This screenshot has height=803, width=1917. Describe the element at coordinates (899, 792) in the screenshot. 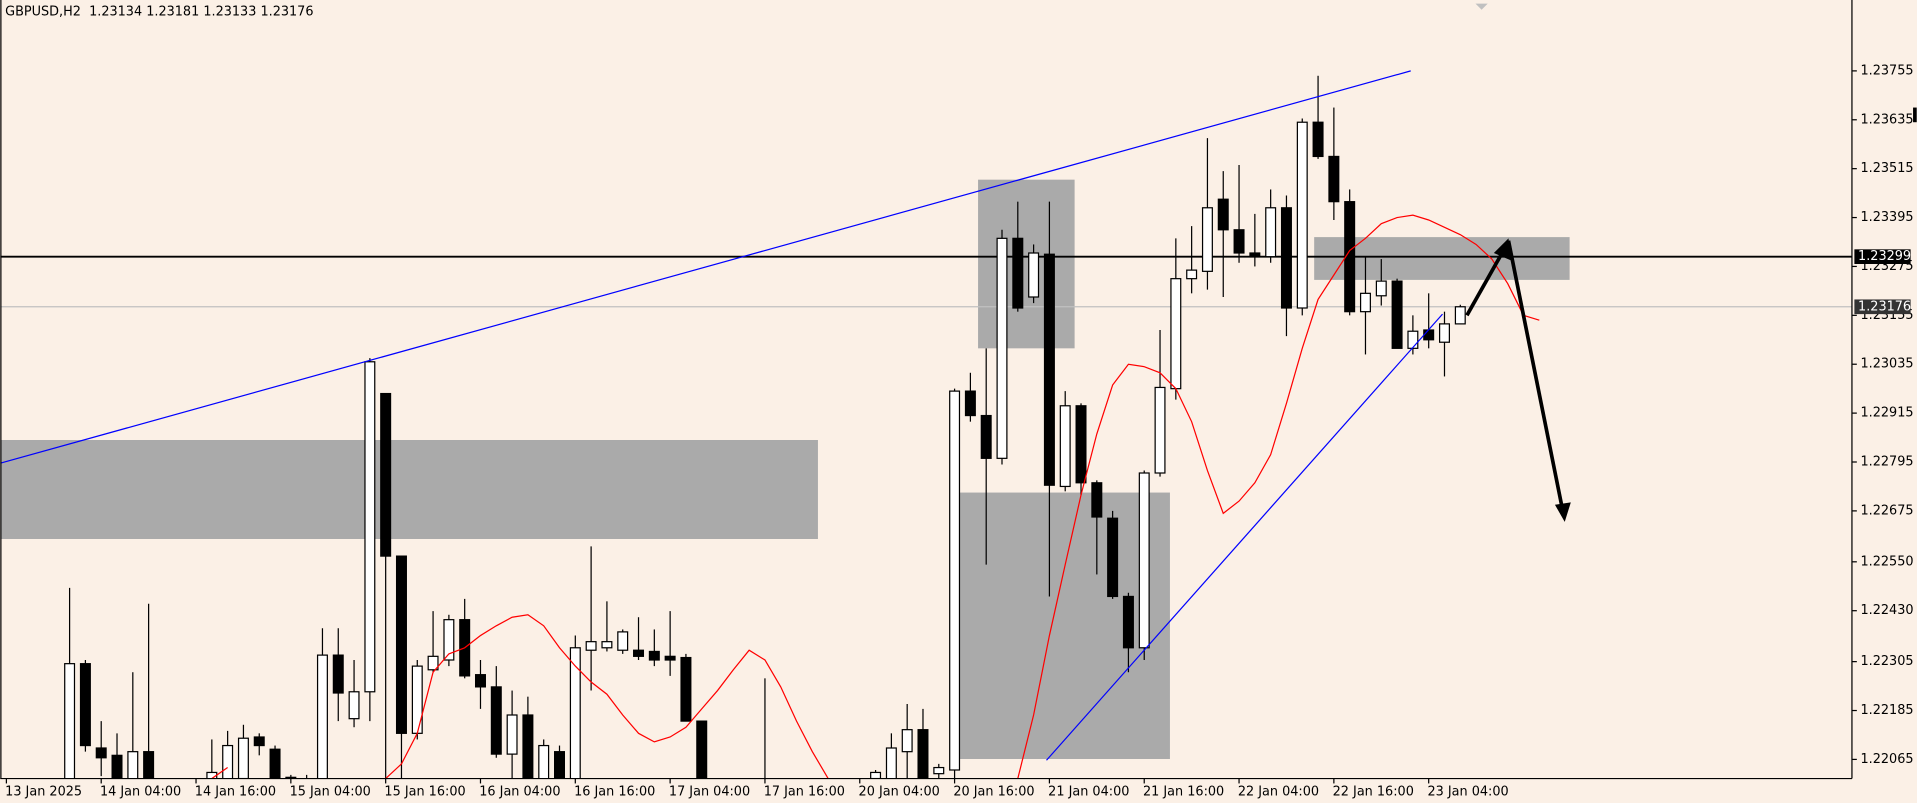

I see `x-tick-label: 20 Jan 04:00` at that location.